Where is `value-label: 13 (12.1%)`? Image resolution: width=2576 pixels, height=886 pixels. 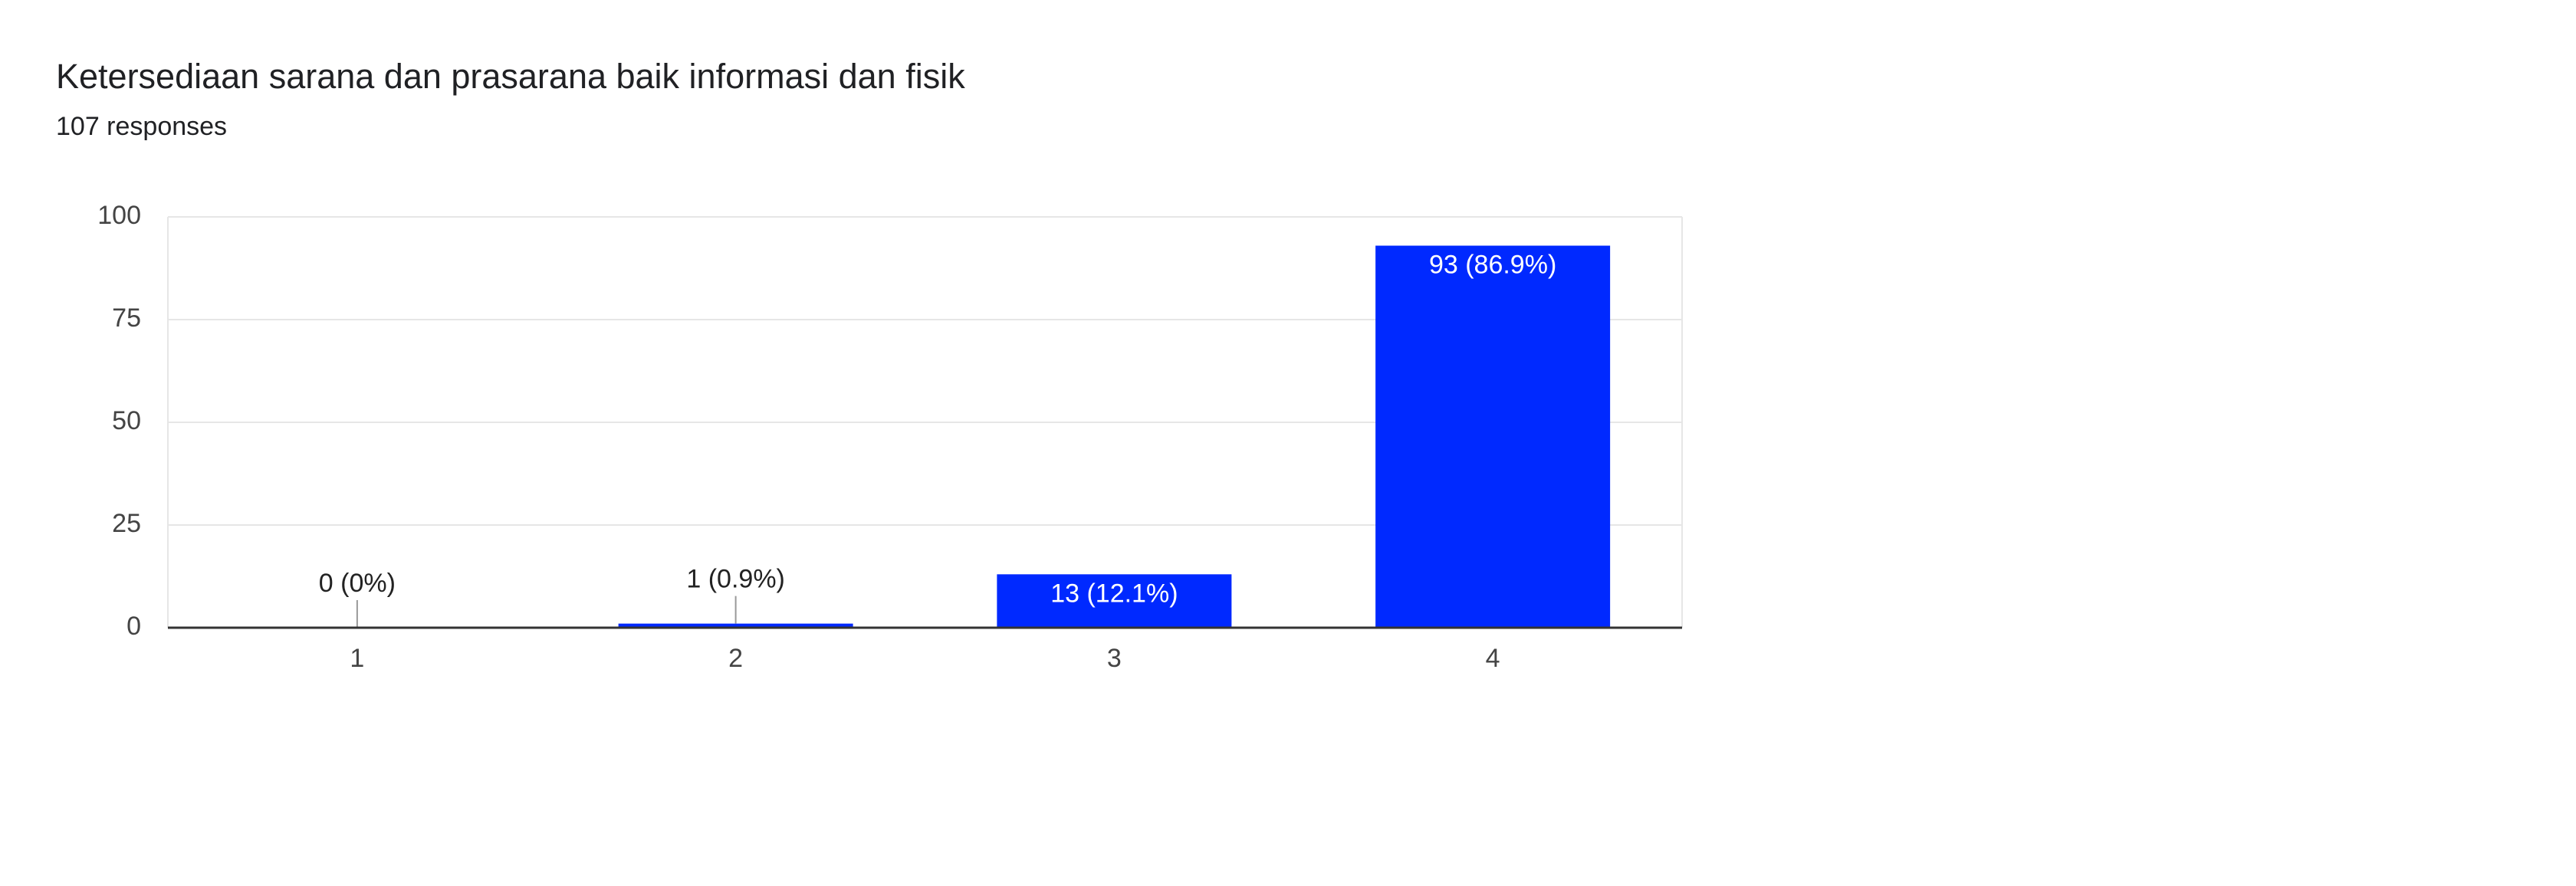 value-label: 13 (12.1%) is located at coordinates (1114, 593).